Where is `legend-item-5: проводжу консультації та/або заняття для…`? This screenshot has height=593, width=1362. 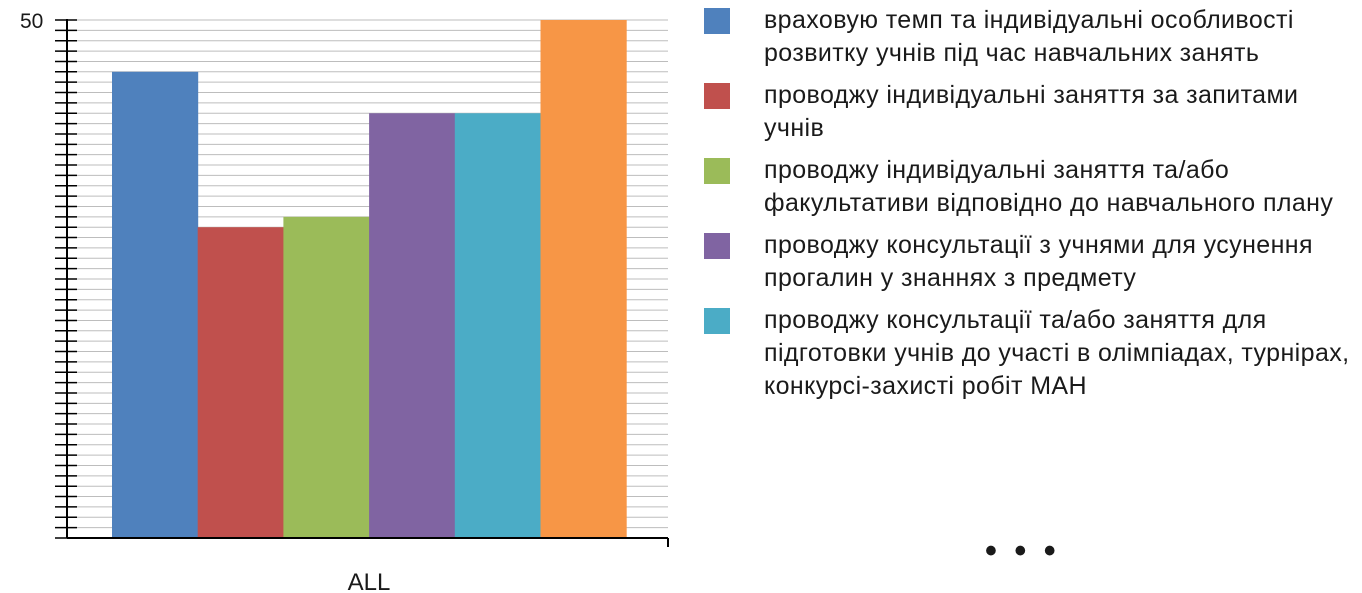 legend-item-5: проводжу консультації та/або заняття для… is located at coordinates (1028, 353).